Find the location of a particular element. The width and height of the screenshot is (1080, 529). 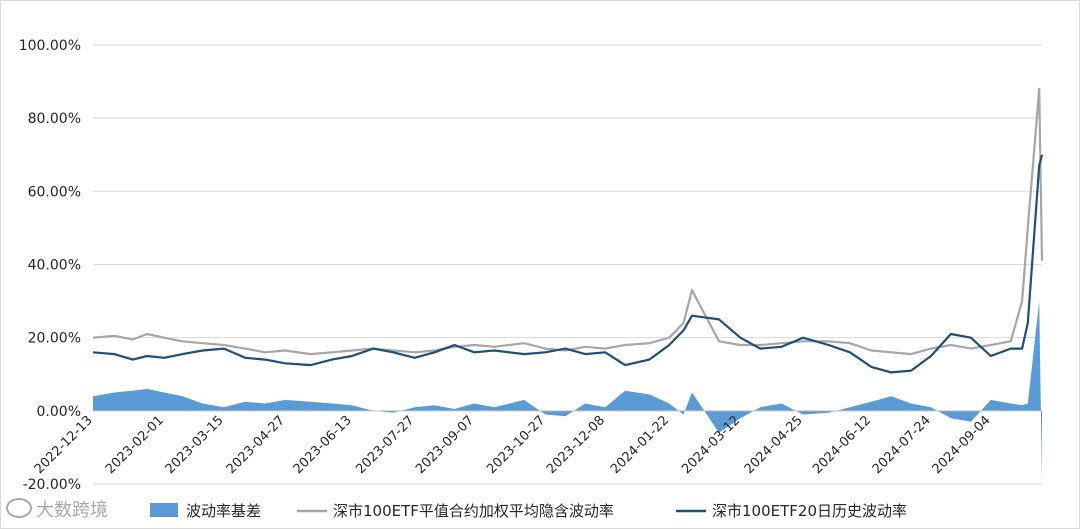

x-tick-label: 2023-09-07 is located at coordinates (445, 445).